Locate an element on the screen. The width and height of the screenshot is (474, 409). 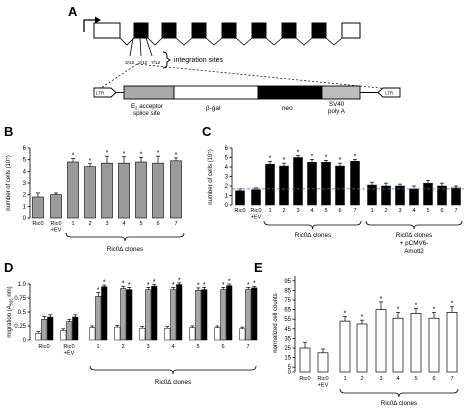
chart-c-group-brace is located at coordinates (414, 225).